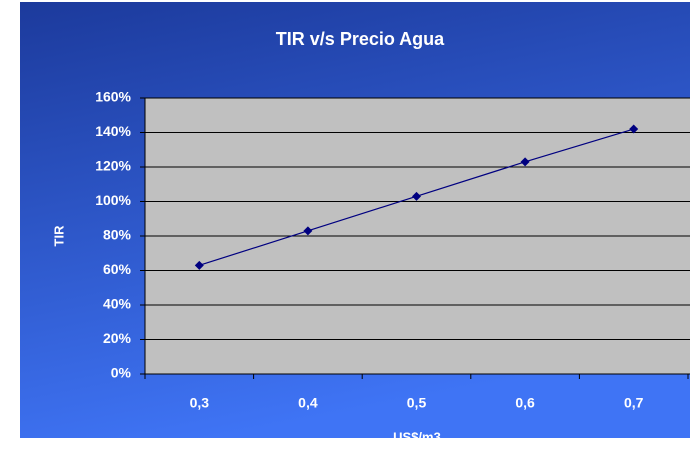  Describe the element at coordinates (113, 97) in the screenshot. I see `y-tick-label: 160%` at that location.